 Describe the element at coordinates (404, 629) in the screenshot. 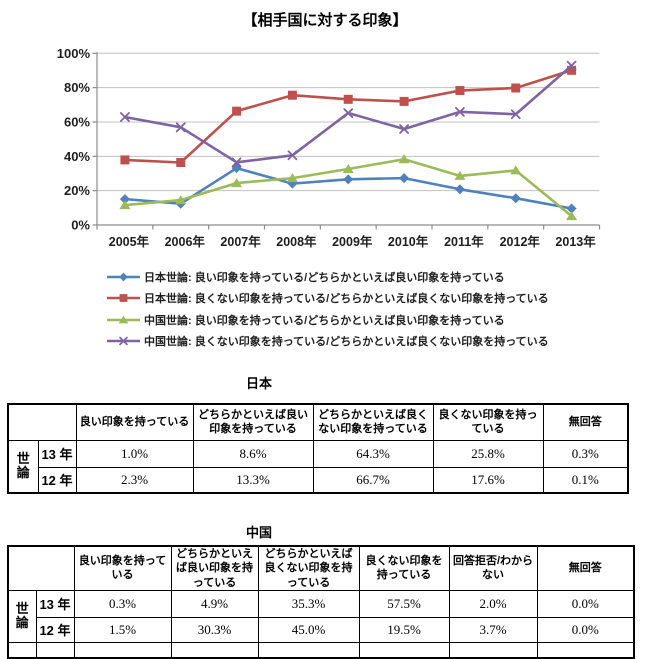

I see `value-cell: 19.5%` at that location.